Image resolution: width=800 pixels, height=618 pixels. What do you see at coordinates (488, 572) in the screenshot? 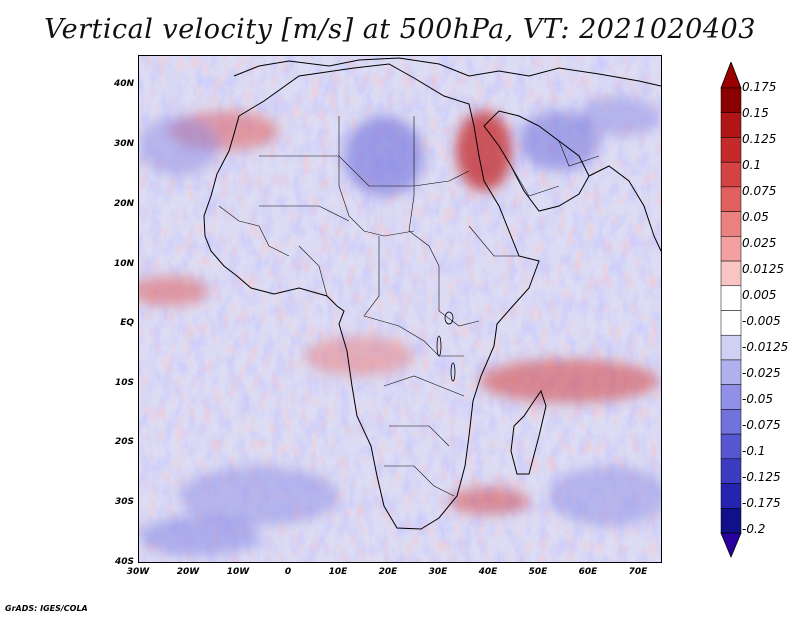
I see `lon-label: 40E` at bounding box center [488, 572].